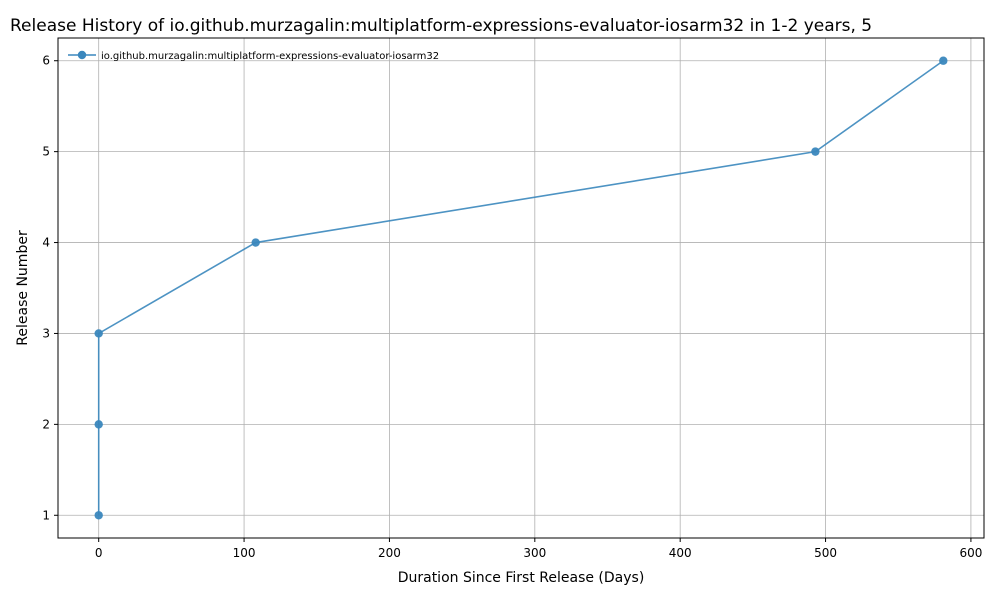  I want to click on legend-marker, so click(82, 55).